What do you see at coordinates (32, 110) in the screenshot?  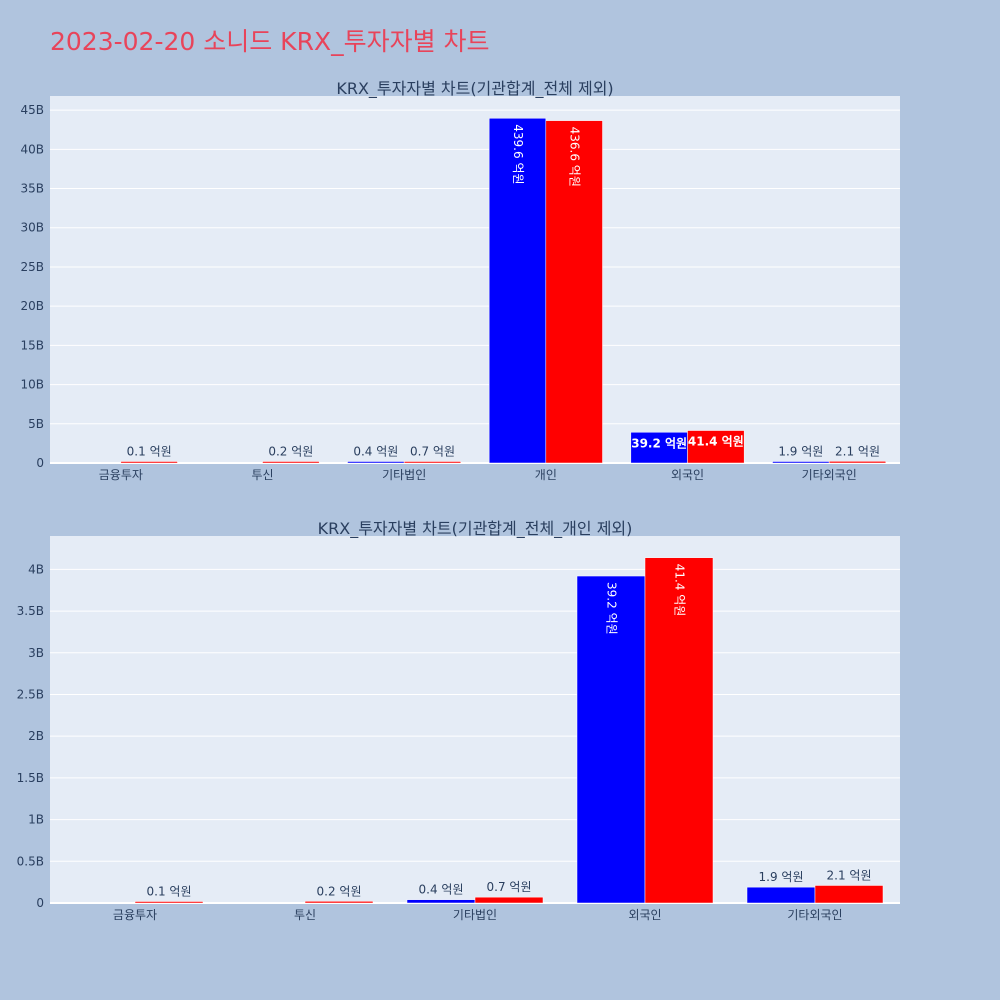 I see `y-tick-label: 45B` at bounding box center [32, 110].